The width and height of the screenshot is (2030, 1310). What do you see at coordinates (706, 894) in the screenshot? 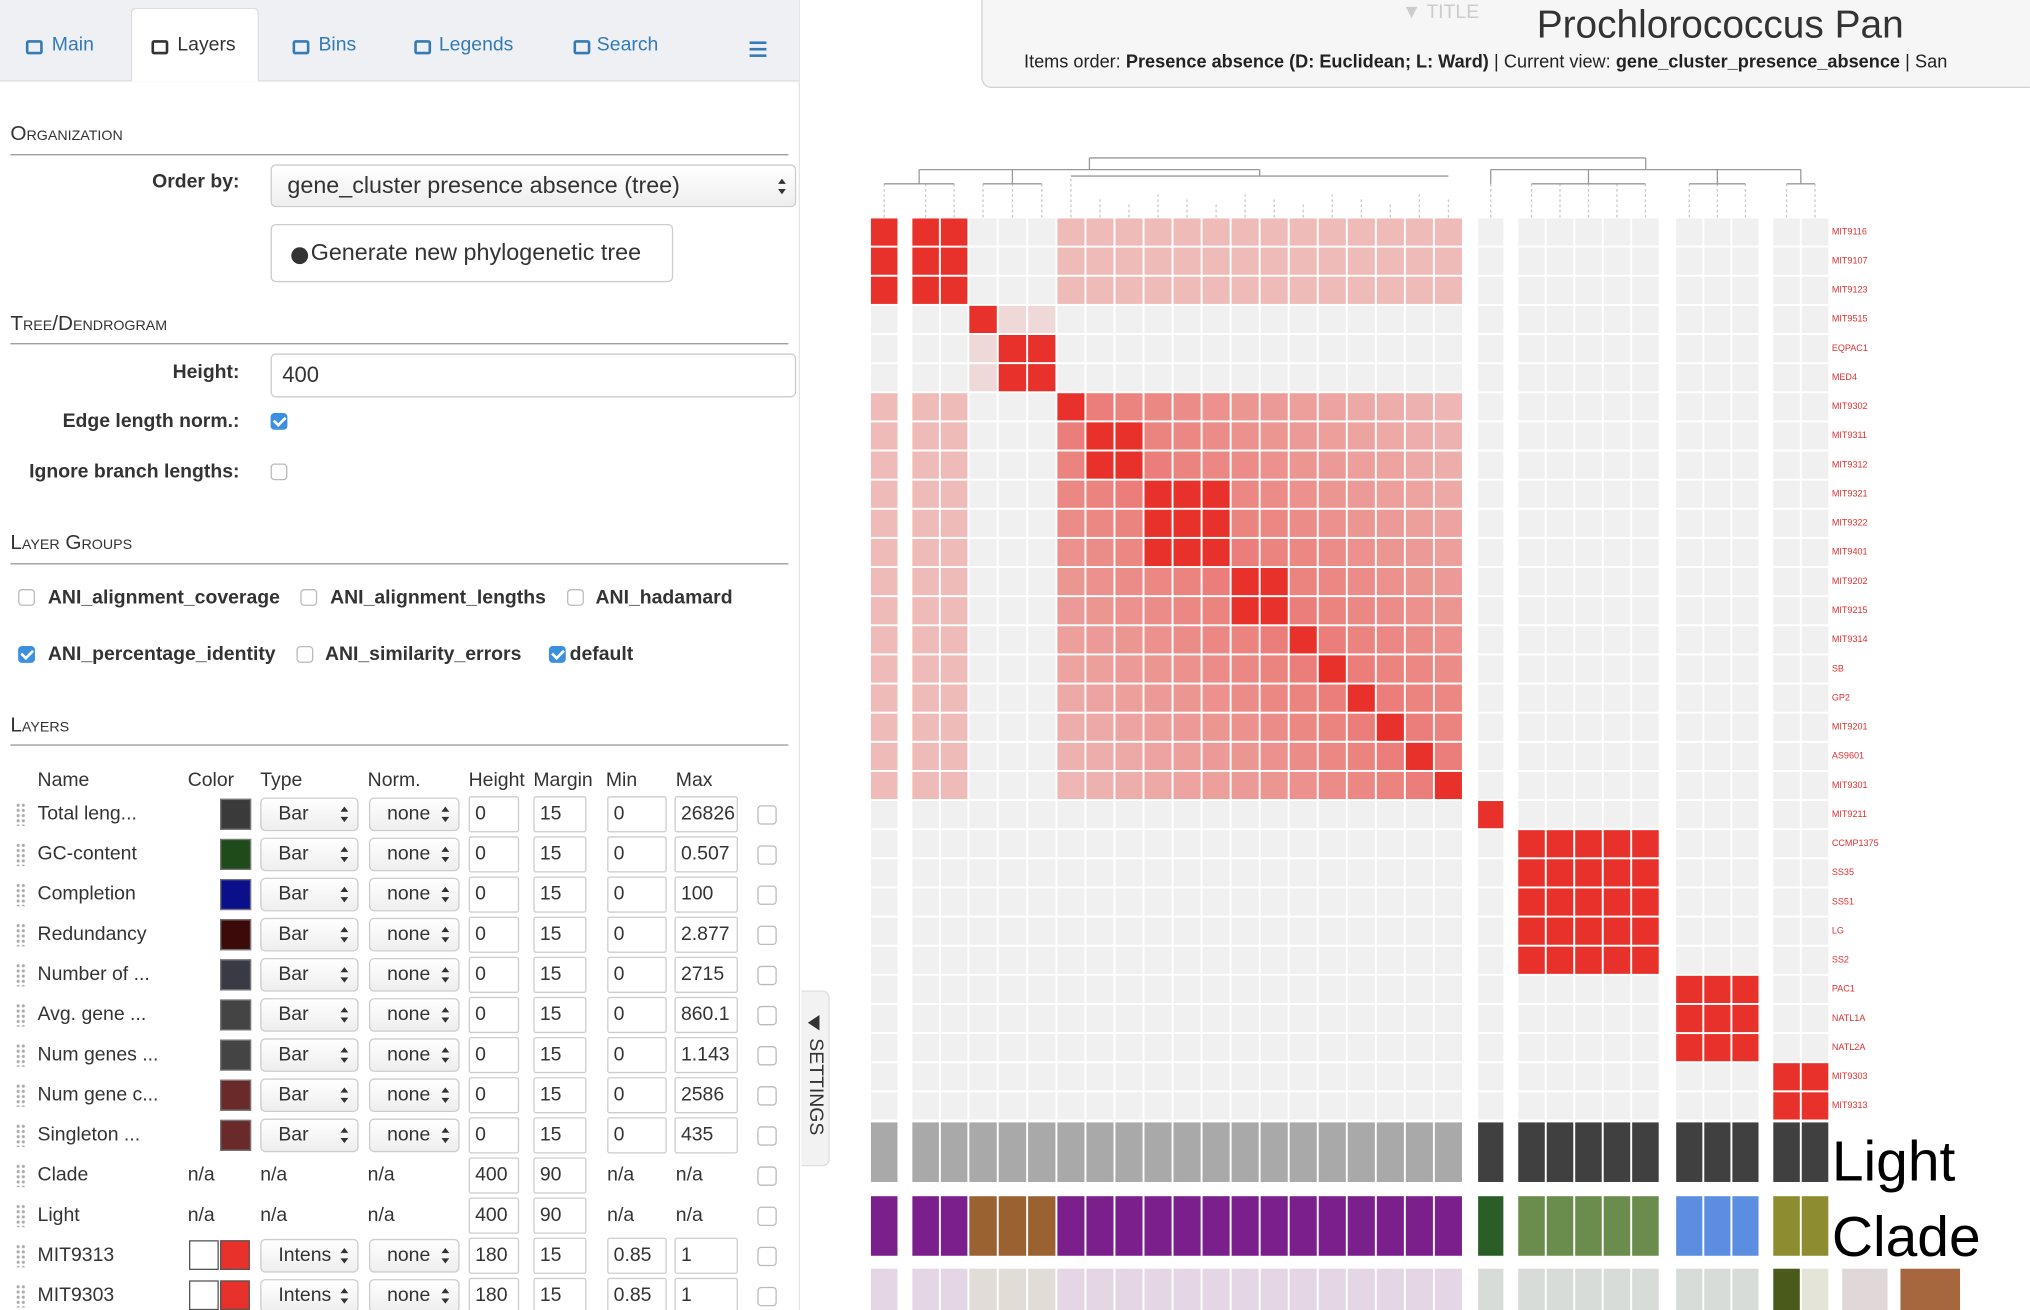
I see `layer-input: 100` at bounding box center [706, 894].